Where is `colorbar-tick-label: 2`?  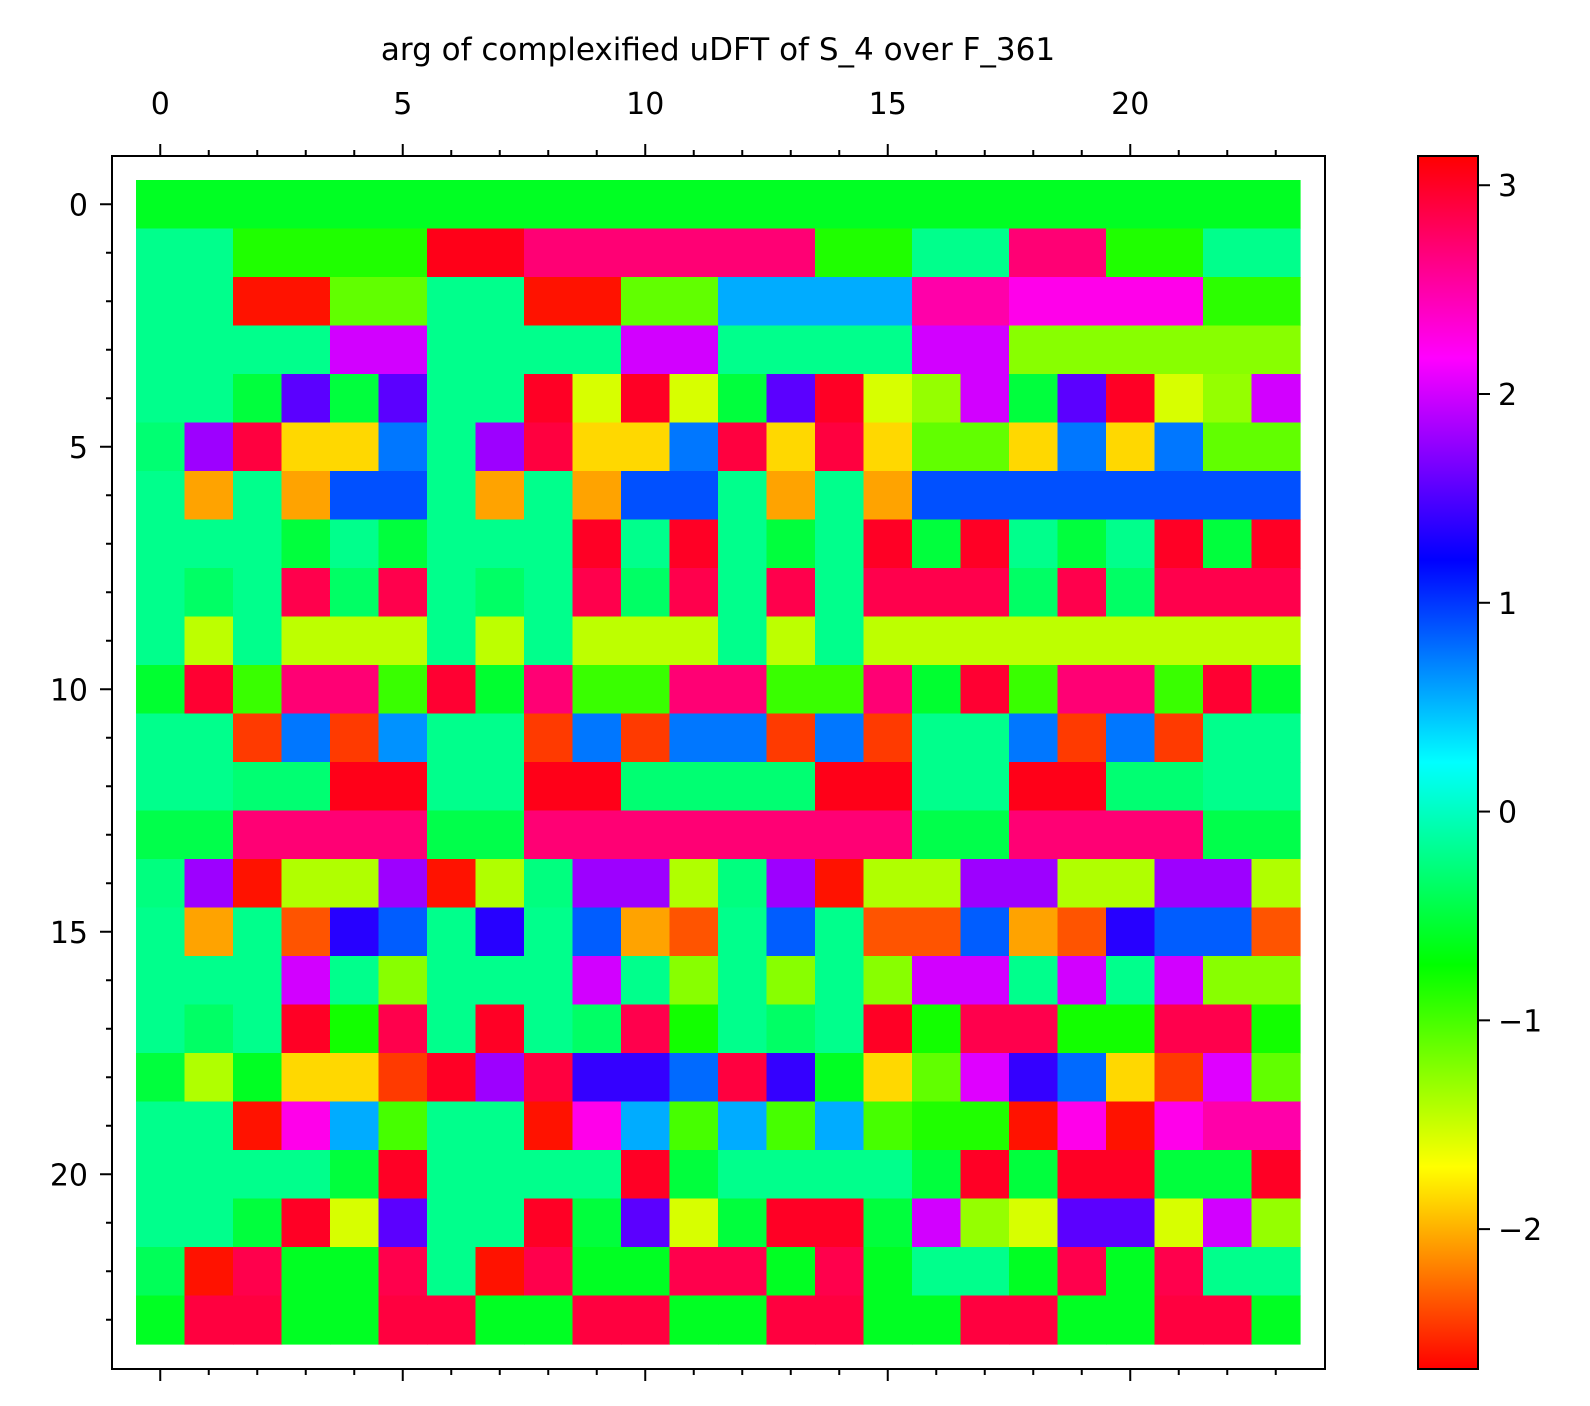
colorbar-tick-label: 2 is located at coordinates (1507, 395).